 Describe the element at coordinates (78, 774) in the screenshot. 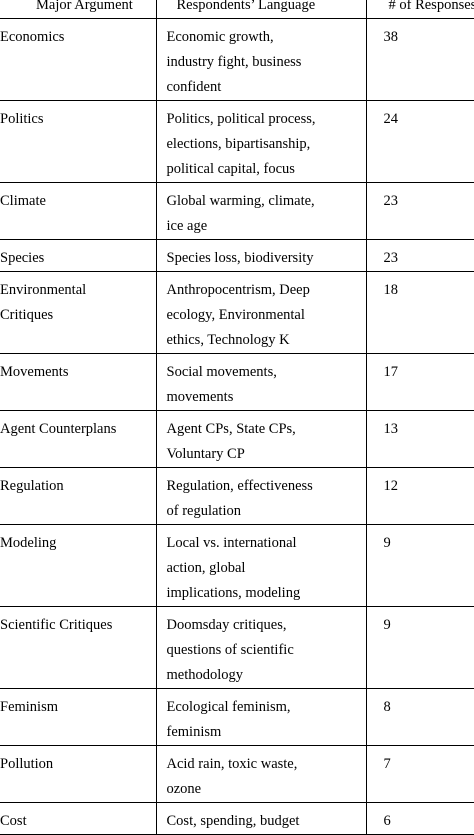

I see `argument-cell: Pollution` at that location.